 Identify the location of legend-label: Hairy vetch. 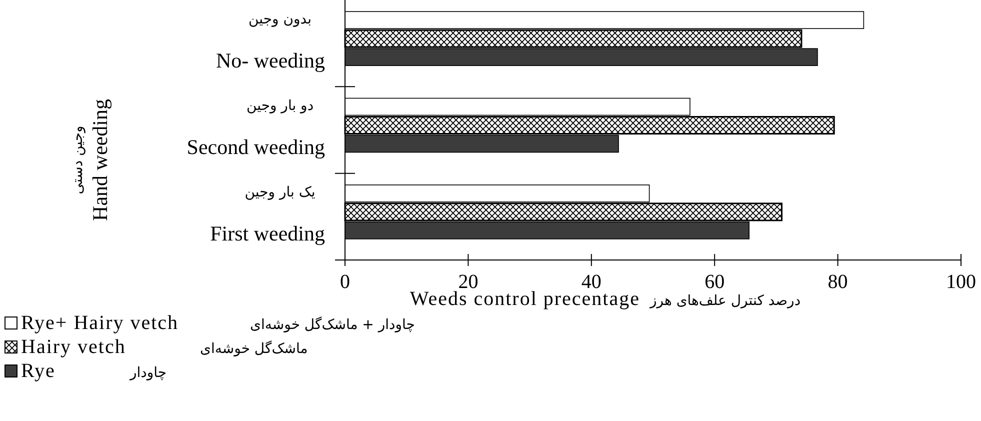
(73, 347).